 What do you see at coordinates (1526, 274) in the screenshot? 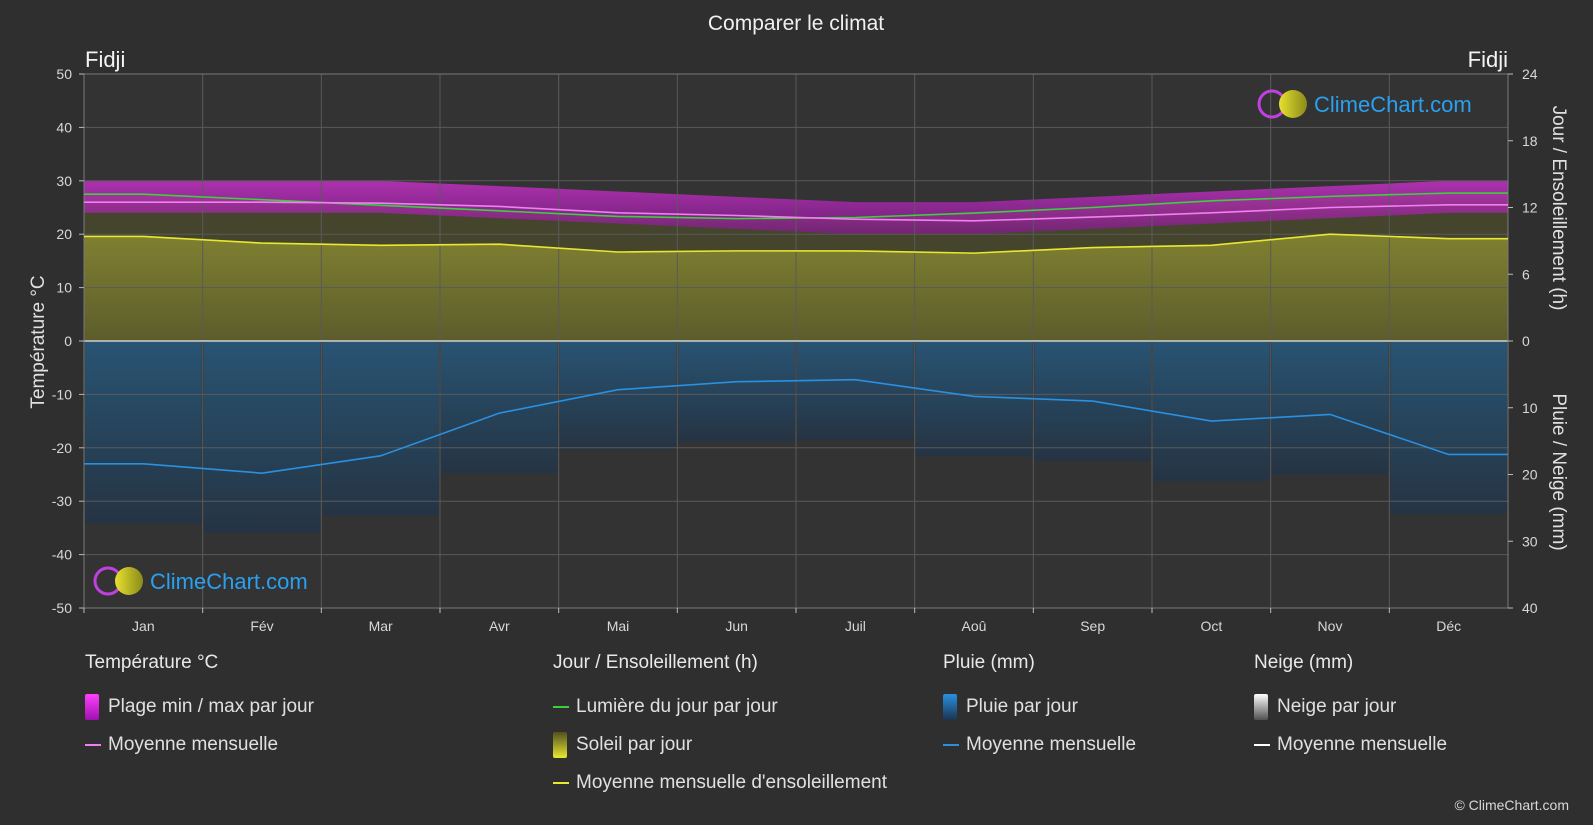
I see `right-tick-label: 6` at bounding box center [1526, 274].